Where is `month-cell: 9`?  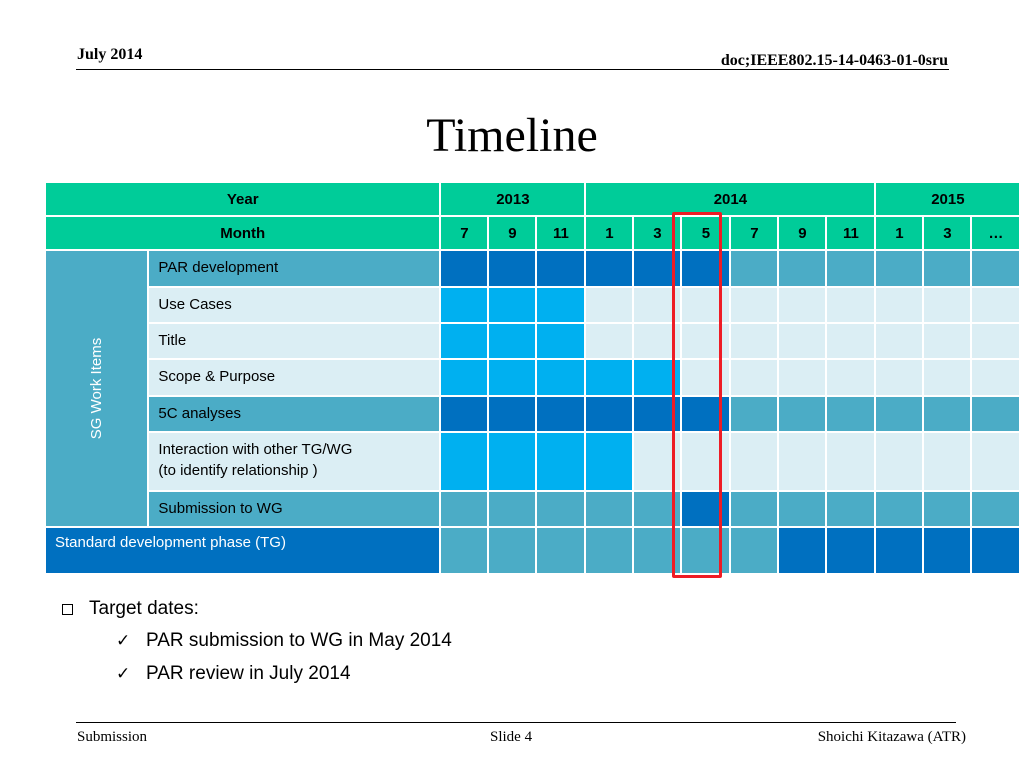
month-cell: 9 is located at coordinates (802, 233).